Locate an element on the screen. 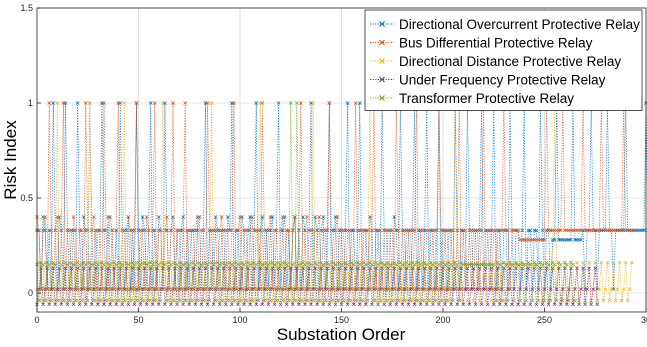 This screenshot has width=647, height=347. legend-item: Directional Overcurrent Protective Relay is located at coordinates (505, 24).